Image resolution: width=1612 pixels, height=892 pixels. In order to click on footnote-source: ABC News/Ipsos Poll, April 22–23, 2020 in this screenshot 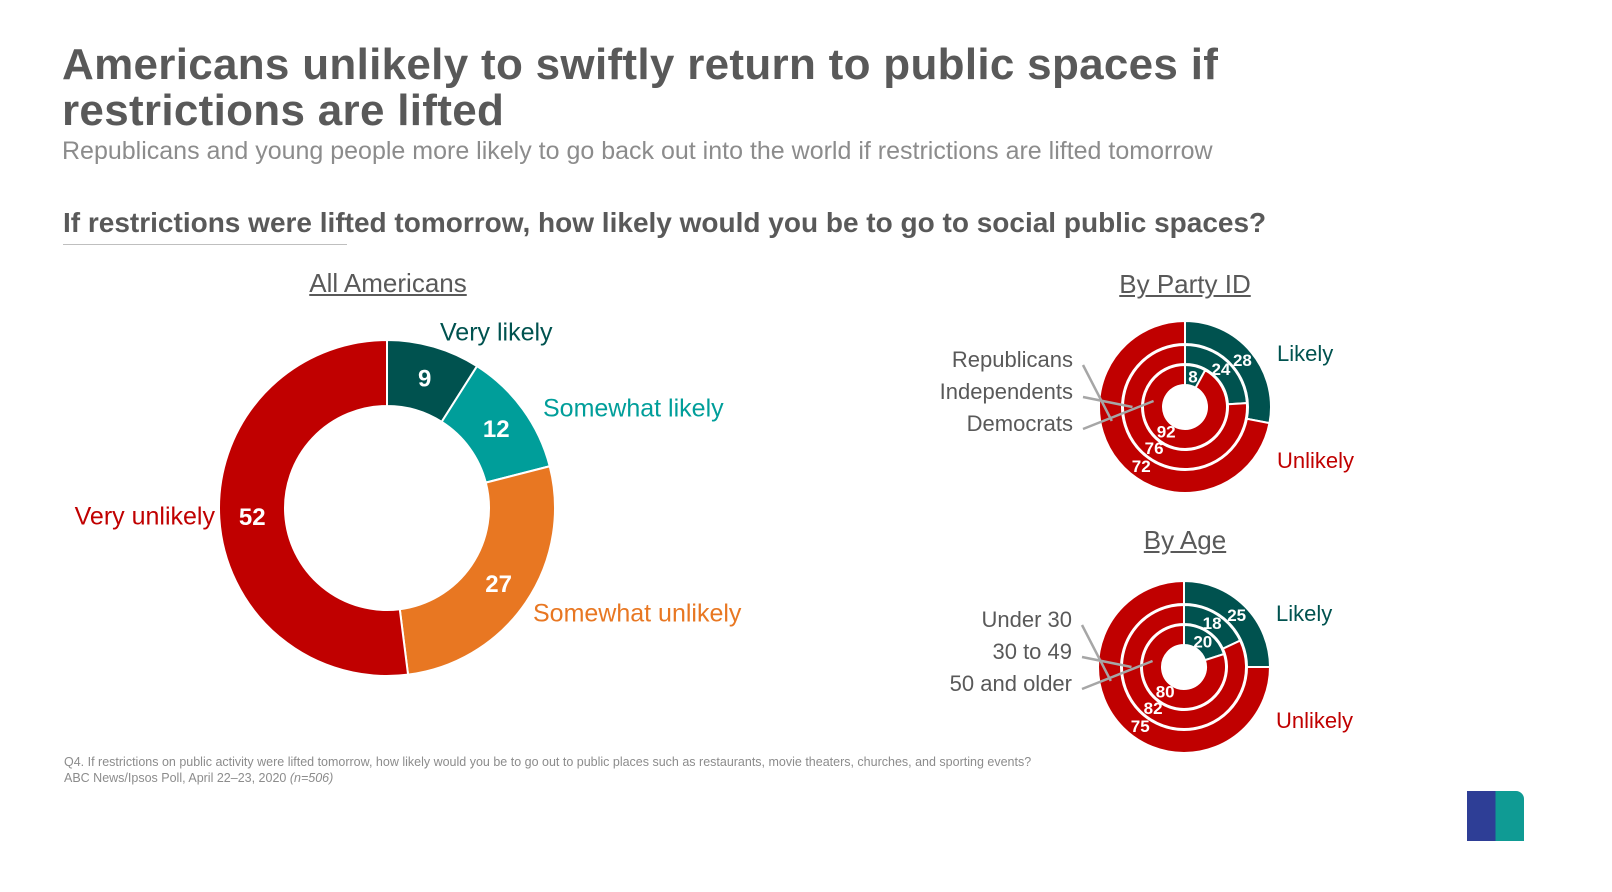, I will do `click(175, 778)`.